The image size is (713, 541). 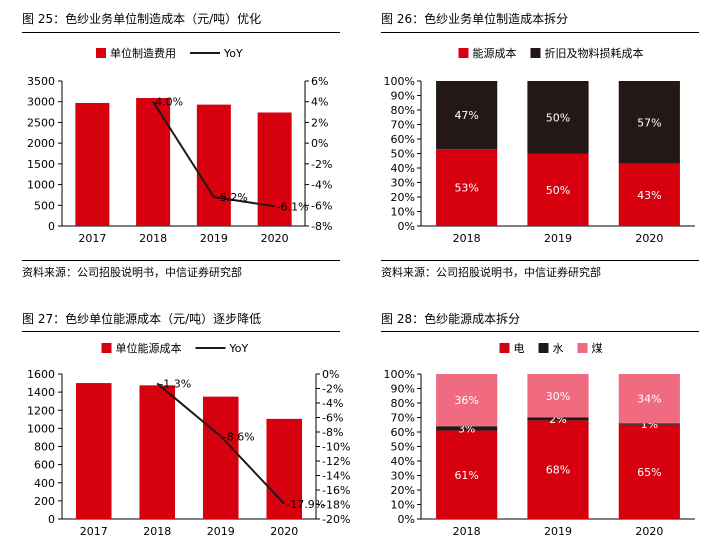 I want to click on y-tick-label: 30%, so click(x=403, y=183).